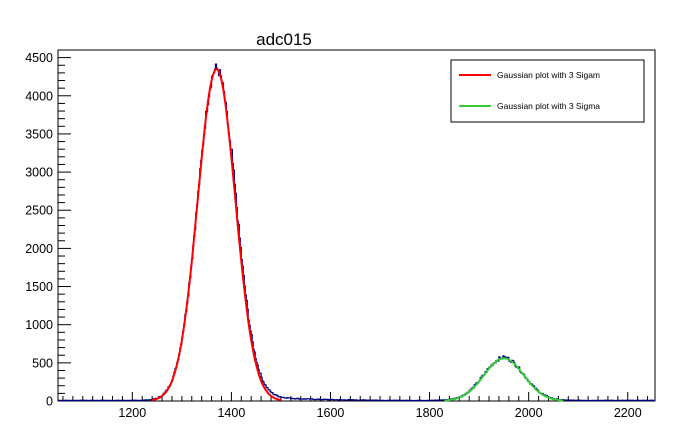  Describe the element at coordinates (49, 402) in the screenshot. I see `y-tick-label: 0` at that location.